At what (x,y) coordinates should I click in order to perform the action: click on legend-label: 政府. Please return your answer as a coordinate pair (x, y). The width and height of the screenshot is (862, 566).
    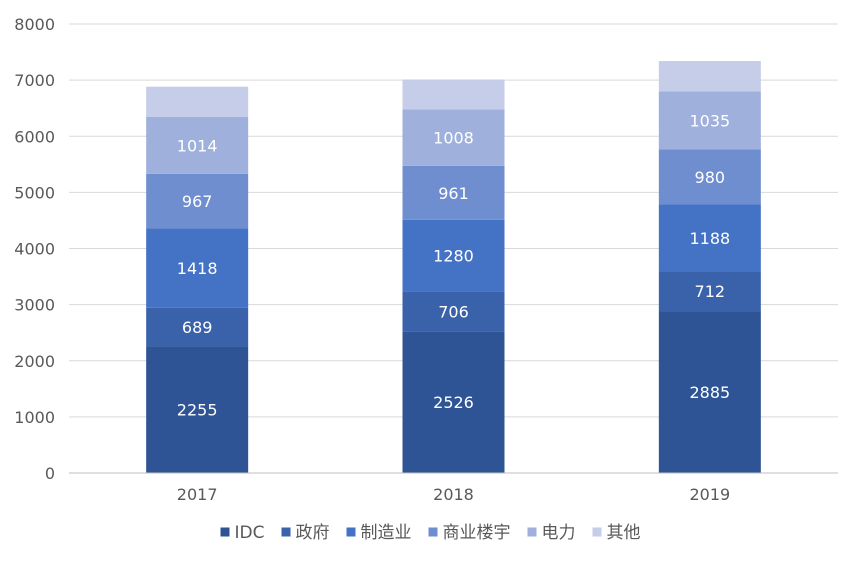
    Looking at the image, I should click on (313, 533).